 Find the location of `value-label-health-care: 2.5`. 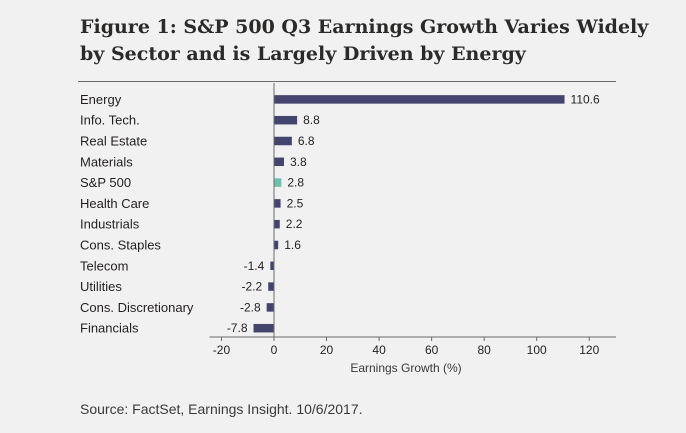

value-label-health-care: 2.5 is located at coordinates (295, 203).